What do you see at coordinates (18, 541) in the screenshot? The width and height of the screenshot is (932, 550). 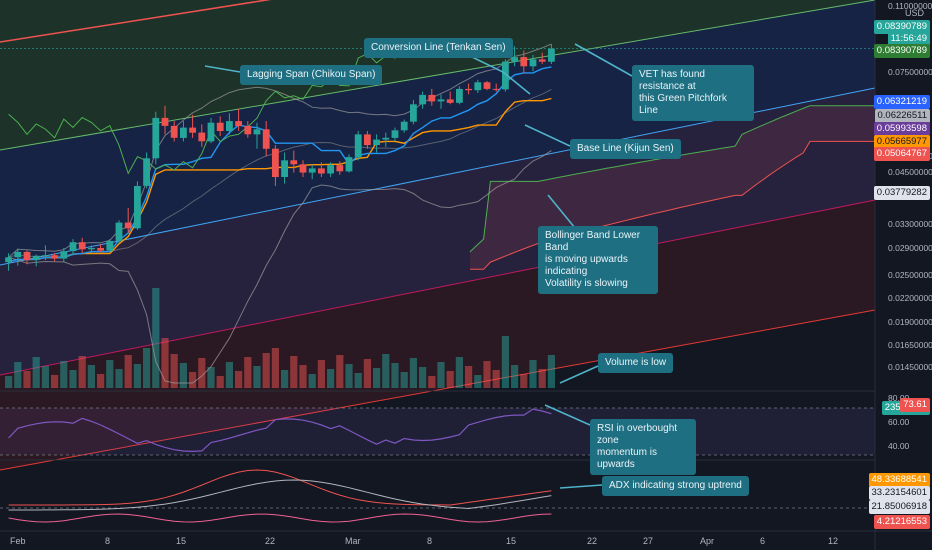 I see `time-tick: Feb` at bounding box center [18, 541].